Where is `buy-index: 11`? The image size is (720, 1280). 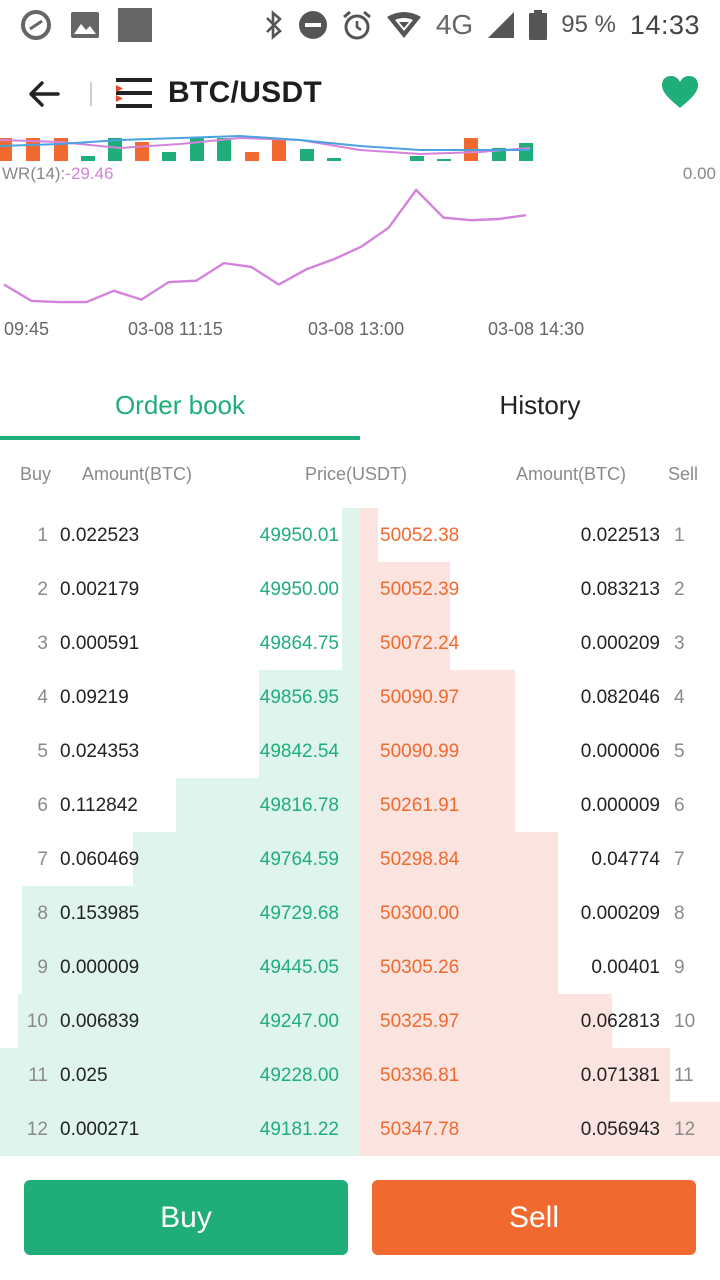 buy-index: 11 is located at coordinates (38, 1075).